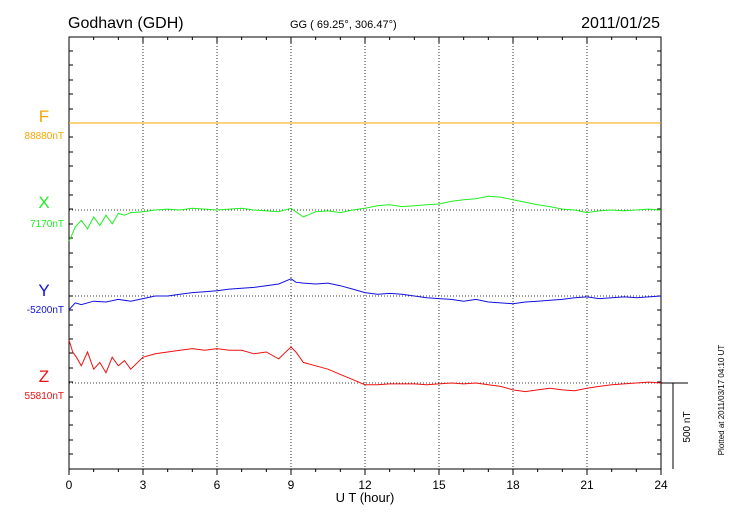  What do you see at coordinates (44, 254) in the screenshot?
I see `series-labels: F 88880nT X 7170nT Y -5200nT Z 55810nT` at bounding box center [44, 254].